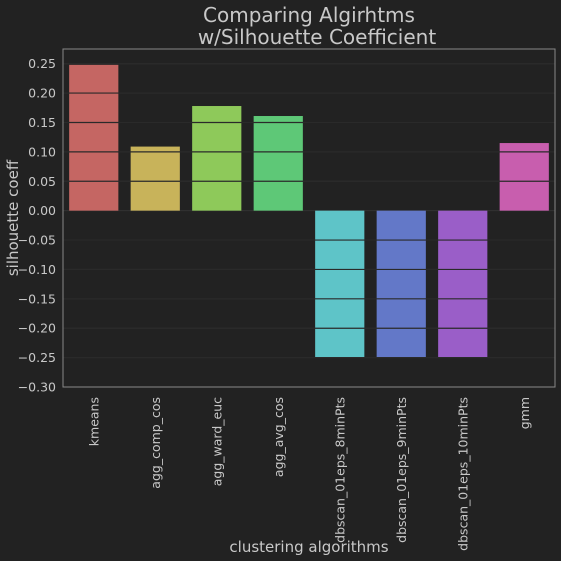 This screenshot has width=561, height=561. I want to click on x-tick-label: kmeans, so click(93, 421).